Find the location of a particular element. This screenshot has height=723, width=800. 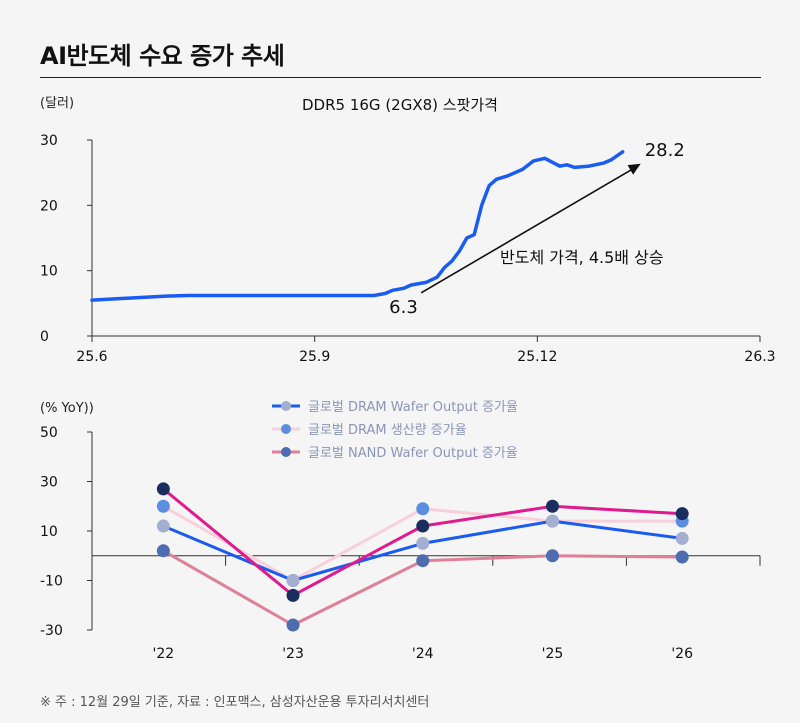

chart1-end-value-label: 28.2 is located at coordinates (665, 150).